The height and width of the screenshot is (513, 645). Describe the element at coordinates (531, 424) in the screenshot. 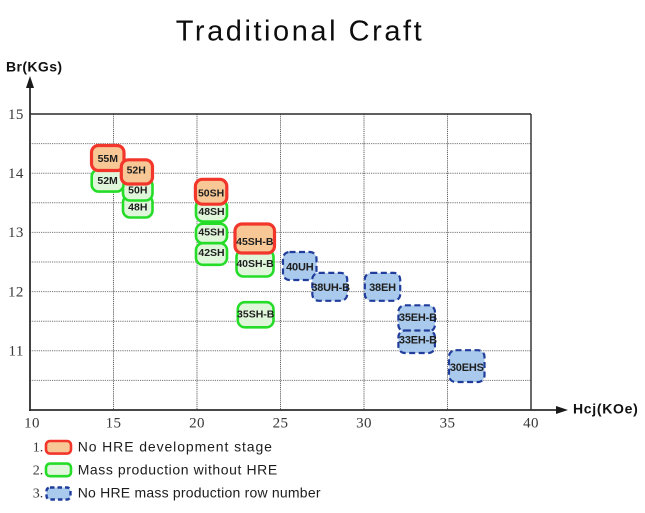

I see `svg-text: 40` at that location.